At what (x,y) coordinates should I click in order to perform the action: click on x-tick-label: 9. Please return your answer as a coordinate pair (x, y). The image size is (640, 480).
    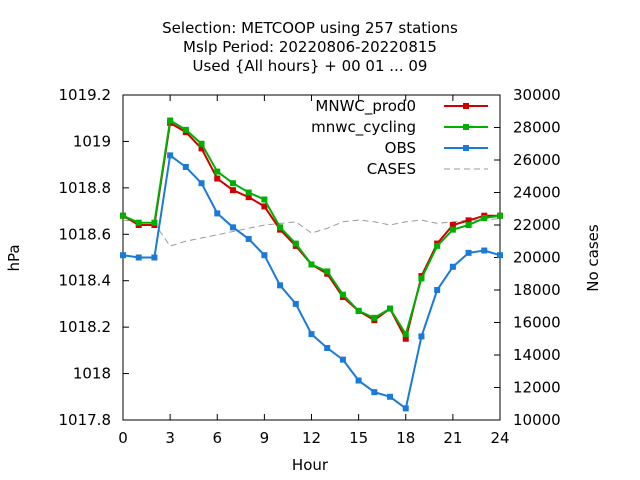
    Looking at the image, I should click on (265, 438).